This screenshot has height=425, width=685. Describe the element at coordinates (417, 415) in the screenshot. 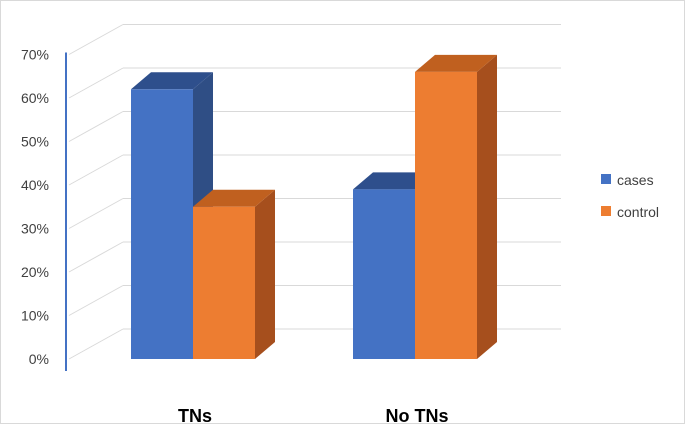

I see `x-category-label: No TNs` at that location.